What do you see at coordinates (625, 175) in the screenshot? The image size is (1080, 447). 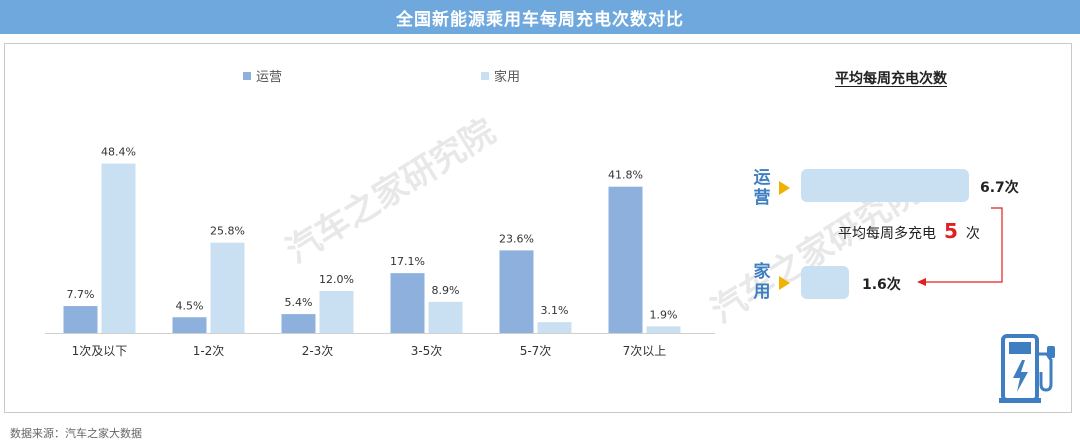 I see `data-label: 41.8%` at bounding box center [625, 175].